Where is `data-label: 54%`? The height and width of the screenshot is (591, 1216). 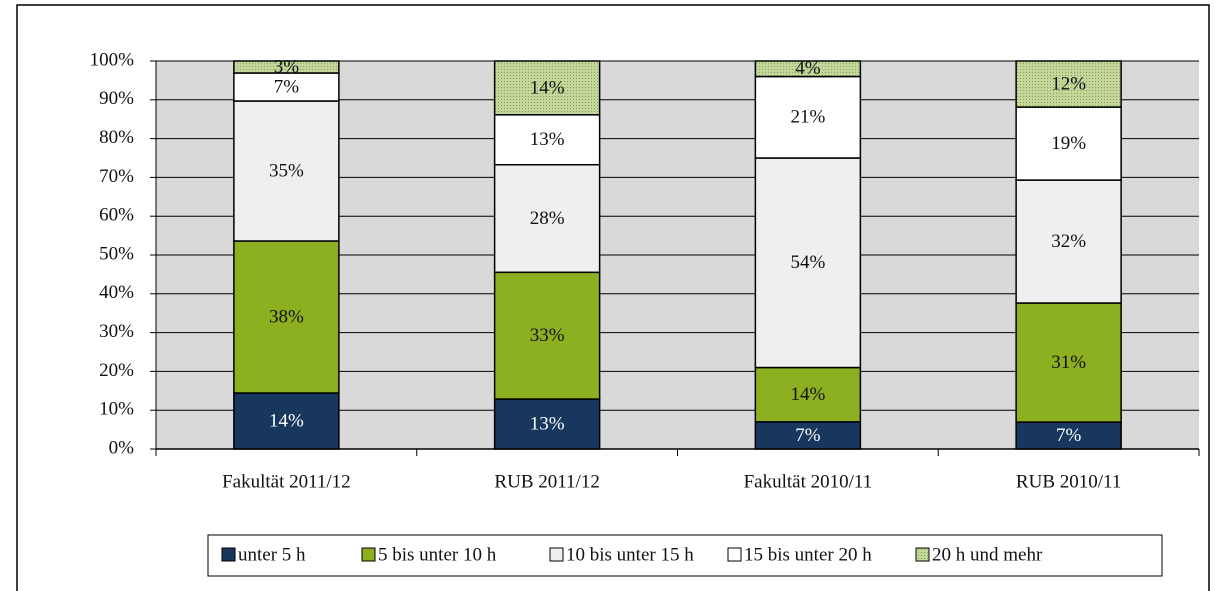 data-label: 54% is located at coordinates (807, 262).